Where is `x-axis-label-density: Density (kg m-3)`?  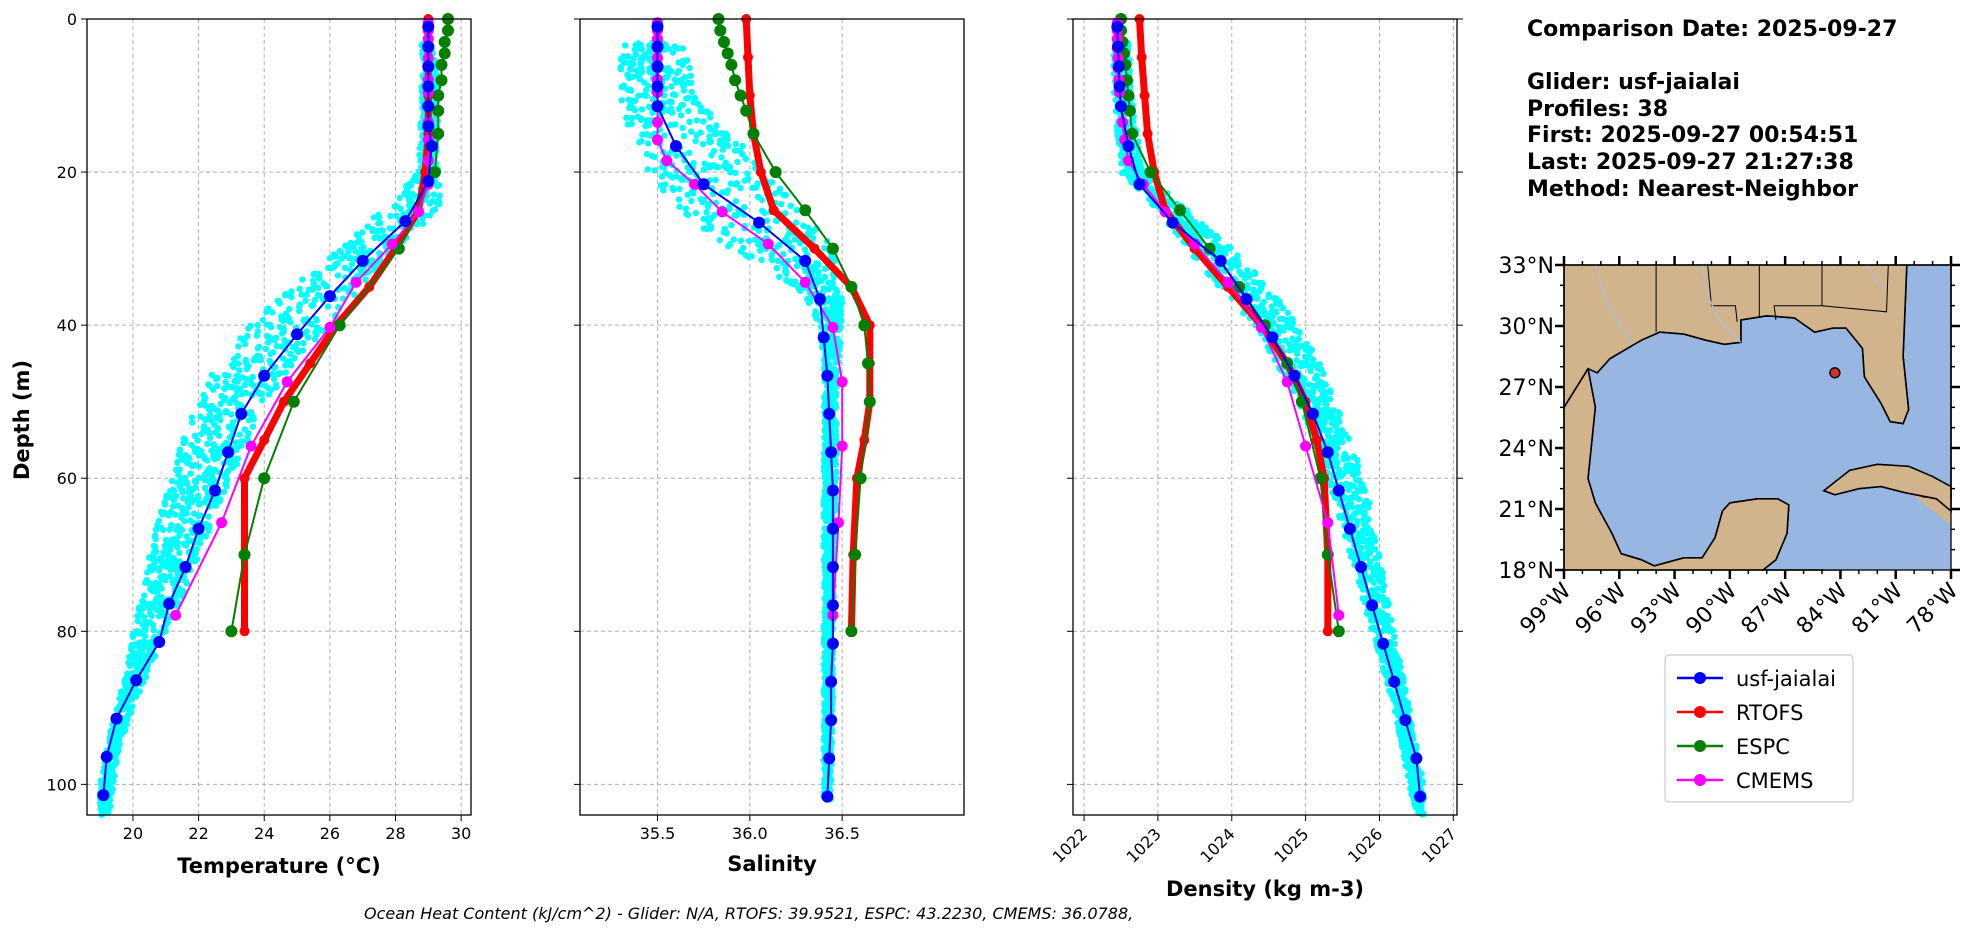 x-axis-label-density: Density (kg m-3) is located at coordinates (1265, 889).